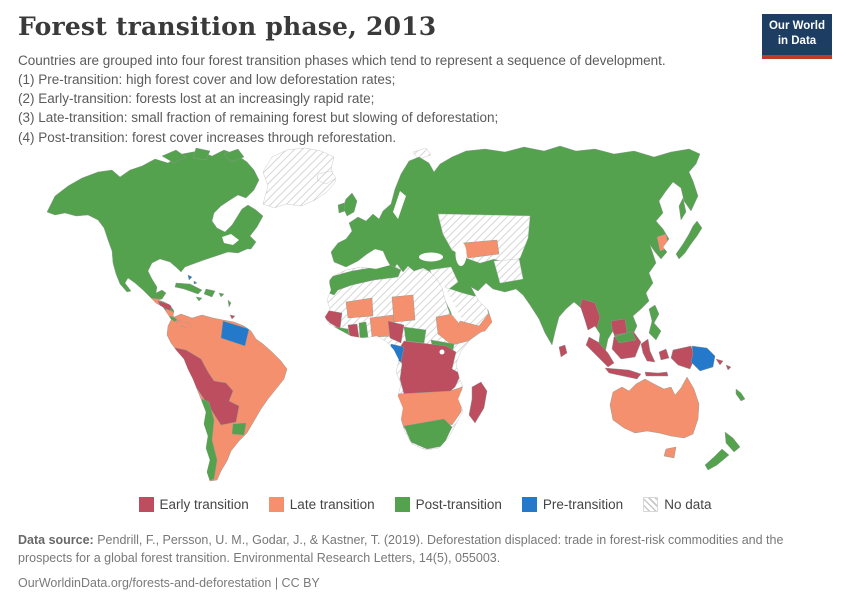 The width and height of the screenshot is (850, 600). What do you see at coordinates (230, 239) in the screenshot?
I see `great-lakes` at bounding box center [230, 239].